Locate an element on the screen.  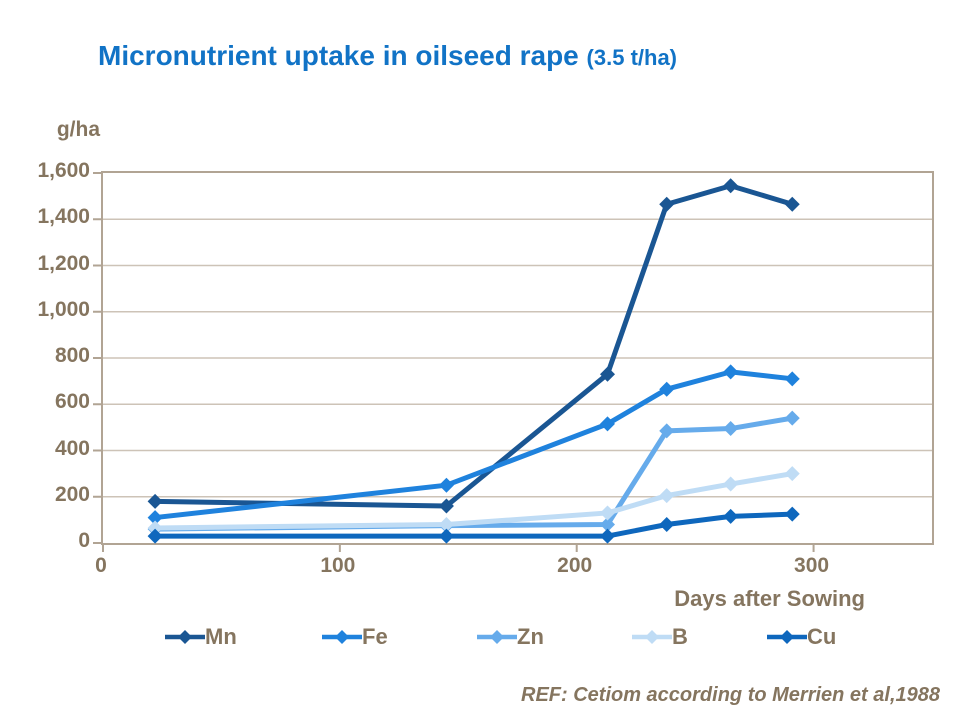
legend-item-Fe: Fe is located at coordinates (355, 637).